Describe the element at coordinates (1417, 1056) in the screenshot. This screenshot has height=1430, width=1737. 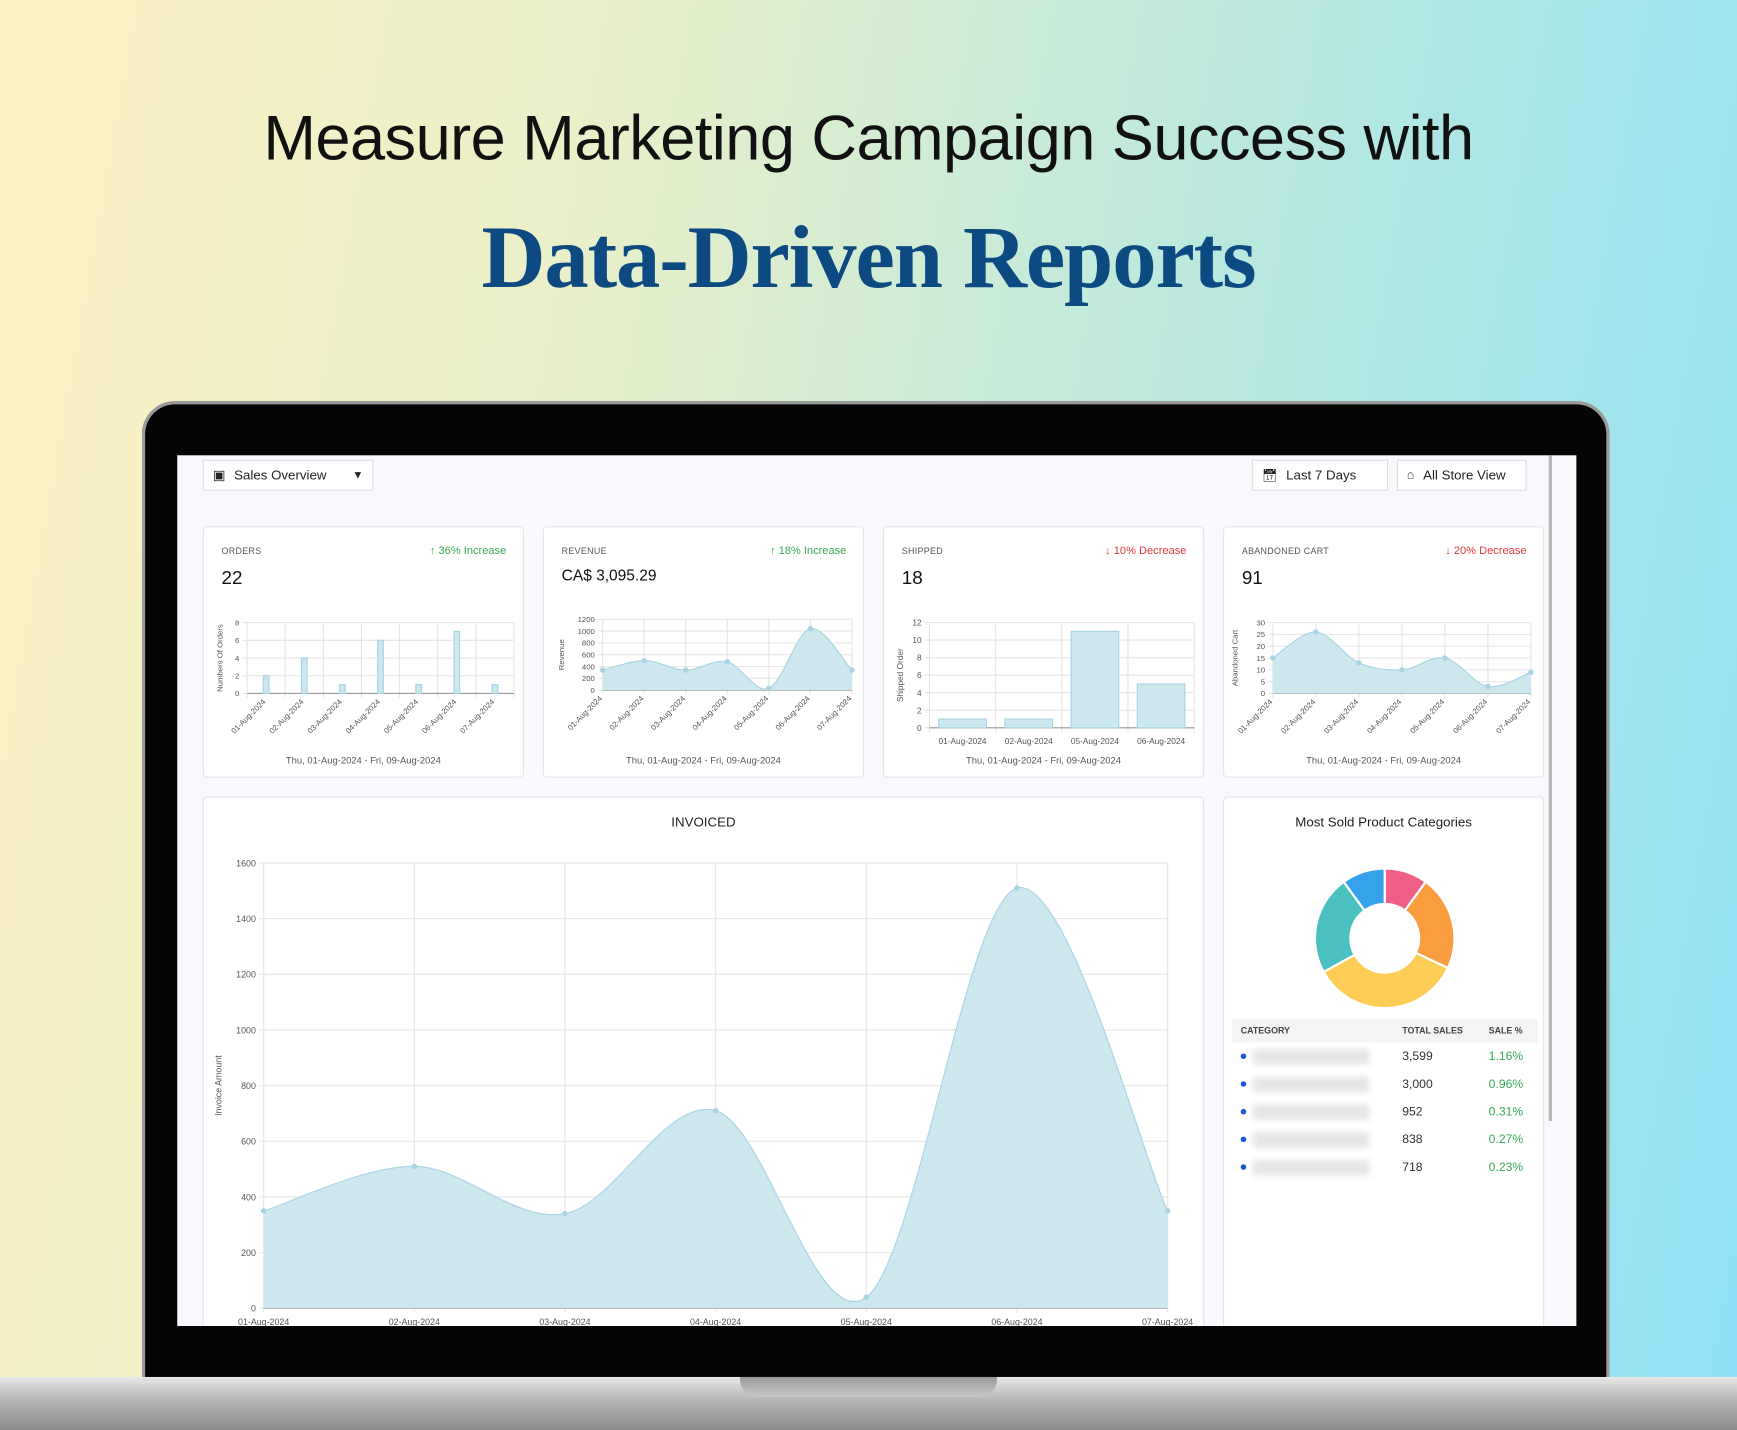
I see `total-sales-cell: 3,599` at that location.